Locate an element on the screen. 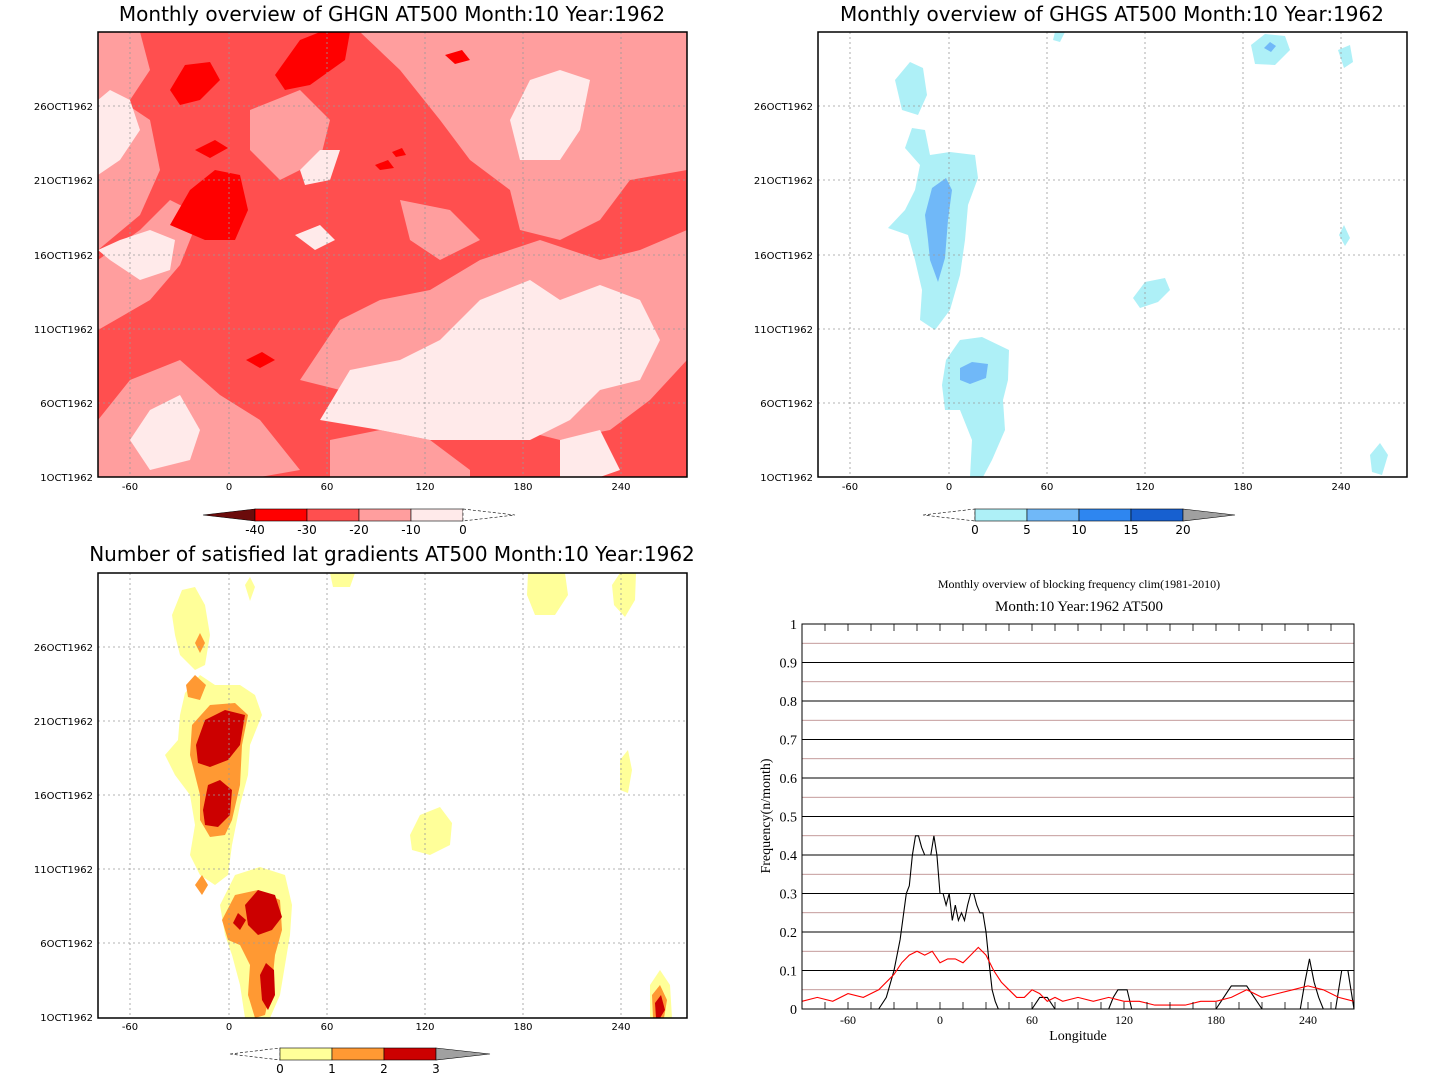 The image size is (1440, 1091). colorbar-label: -10 is located at coordinates (411, 530).